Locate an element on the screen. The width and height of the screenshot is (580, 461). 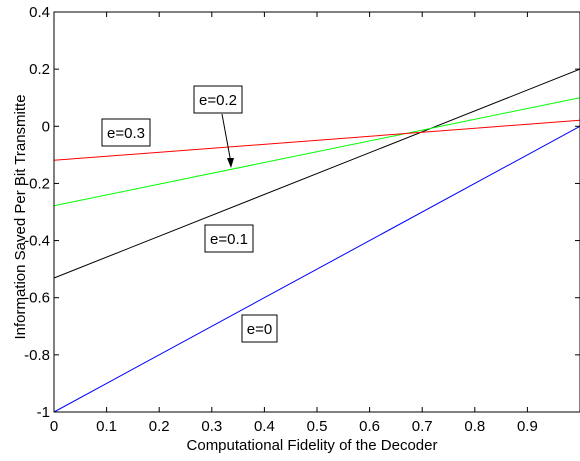
x-tick-label: 0.3 is located at coordinates (211, 426).